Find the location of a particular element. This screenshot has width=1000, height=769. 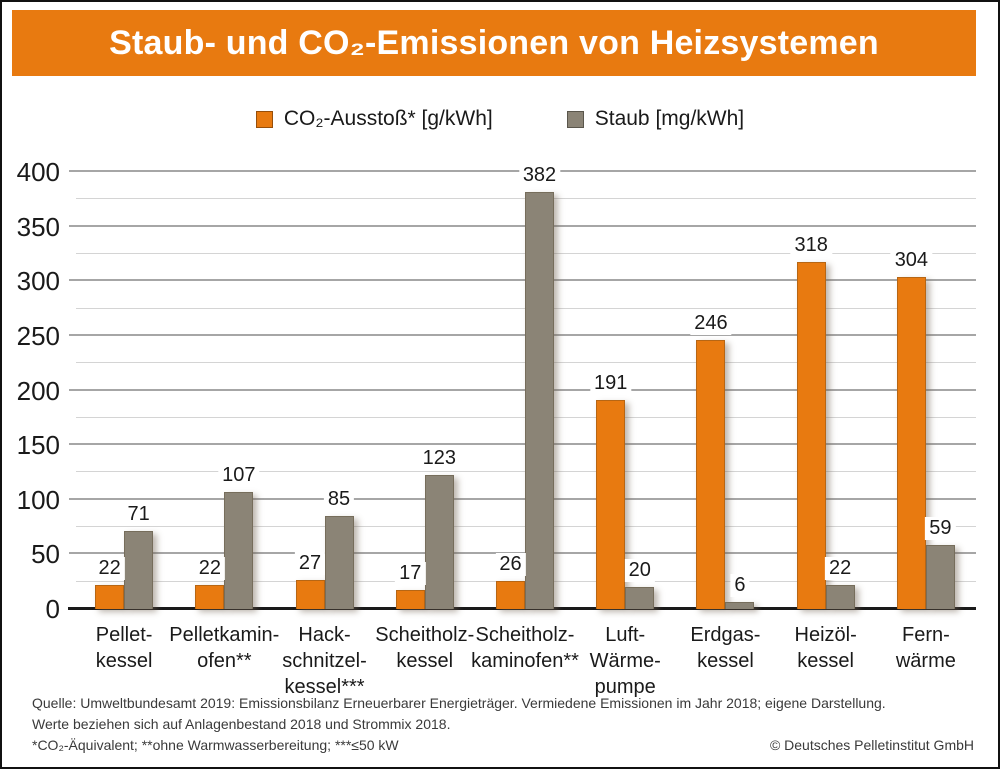

category-label-line: kaminofen** is located at coordinates (525, 661).